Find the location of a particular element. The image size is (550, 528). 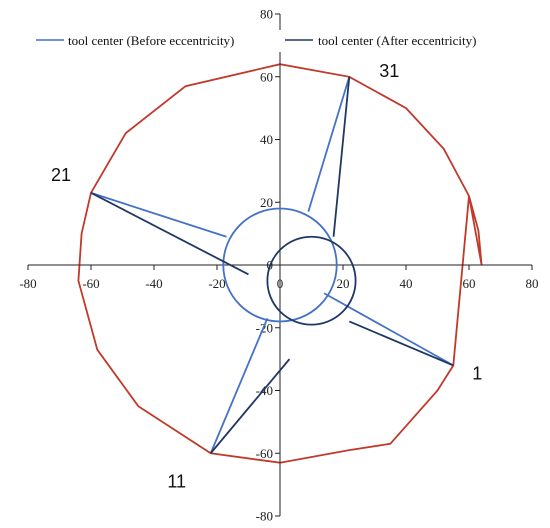

x-tick-label: -60 is located at coordinates (90, 283).